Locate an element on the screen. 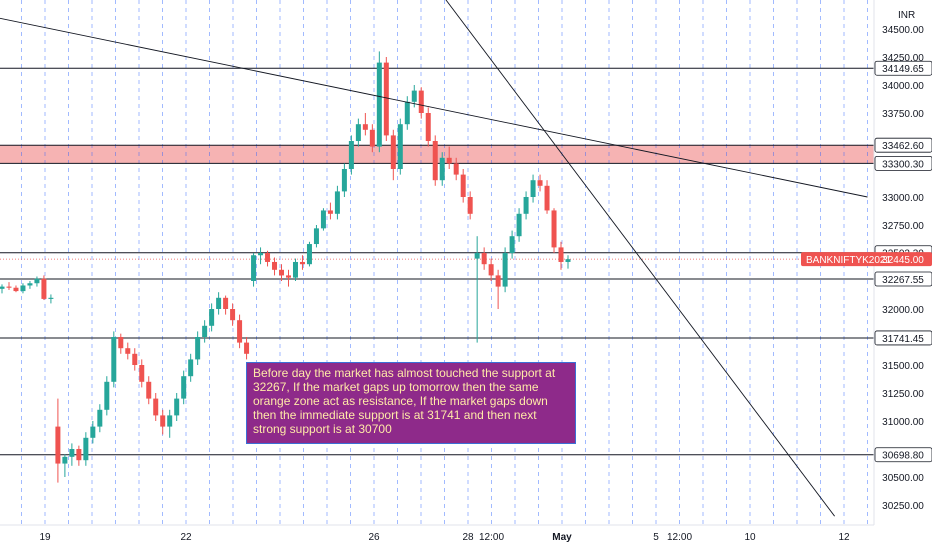  price-tick-label: 30500.00 is located at coordinates (903, 478).